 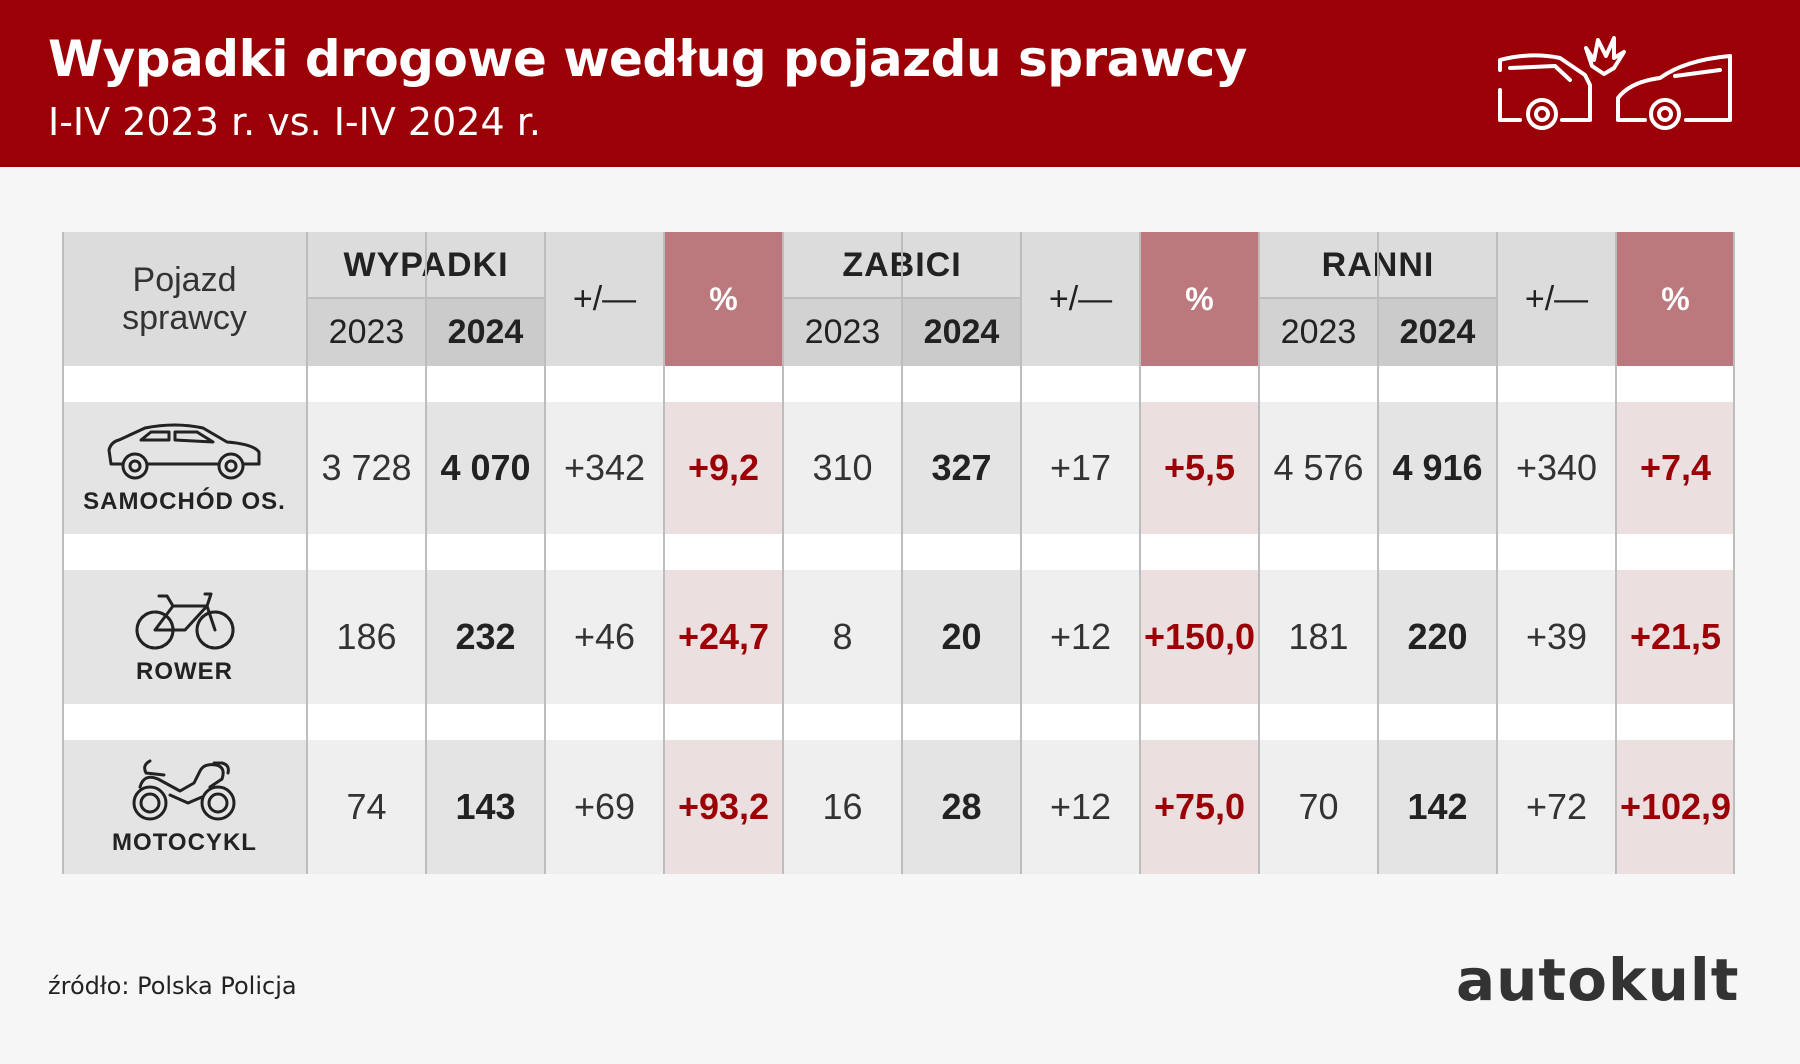 I want to click on pct-cell: +93,2, so click(x=723, y=807).